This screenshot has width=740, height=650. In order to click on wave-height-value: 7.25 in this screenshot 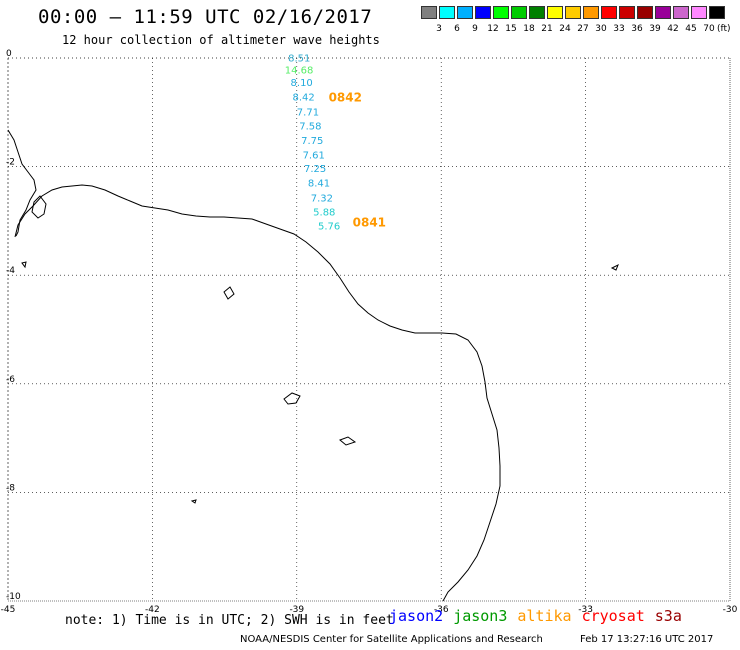, I will do `click(315, 169)`.